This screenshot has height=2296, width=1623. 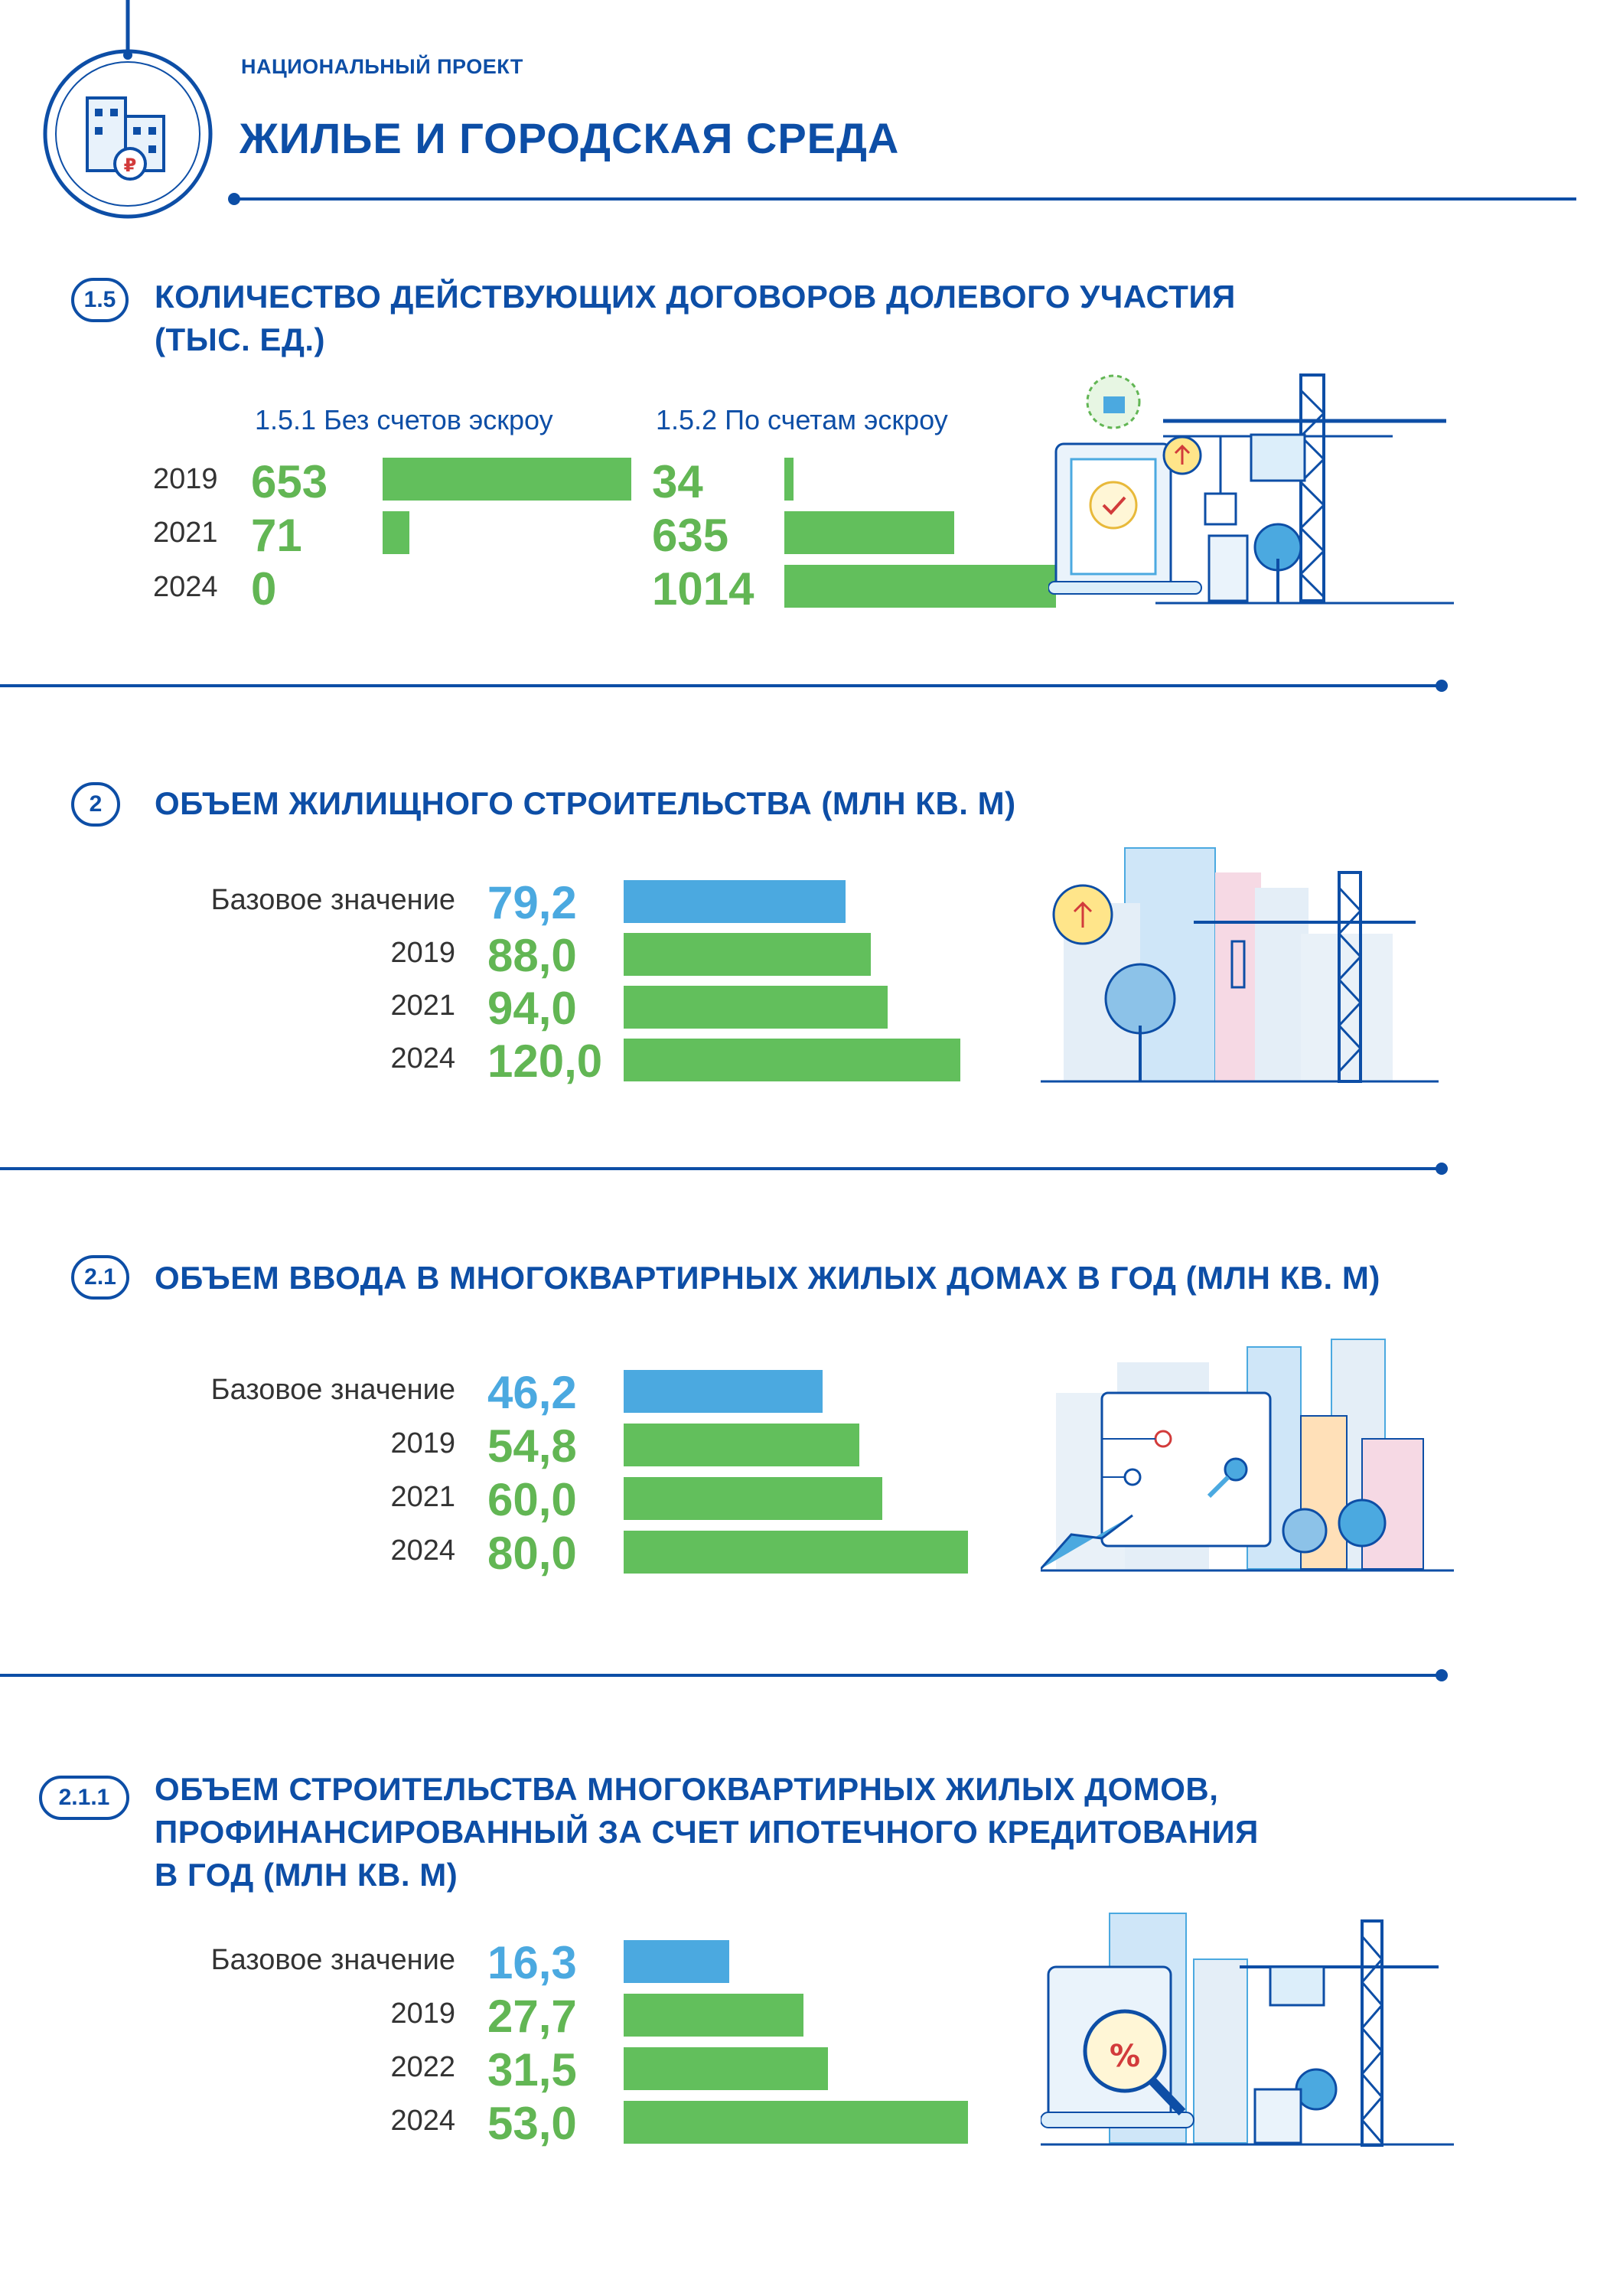 What do you see at coordinates (100, 1277) in the screenshot?
I see `section-badge-2-1: 2.1` at bounding box center [100, 1277].